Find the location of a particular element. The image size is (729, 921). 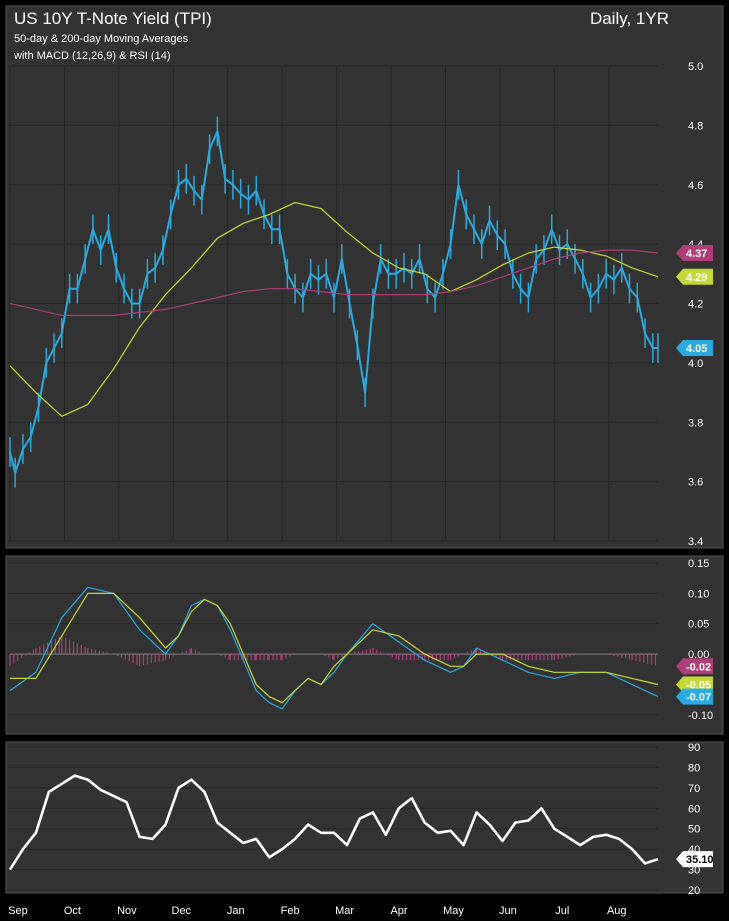

y-tick-label: 4.6 is located at coordinates (695, 186).